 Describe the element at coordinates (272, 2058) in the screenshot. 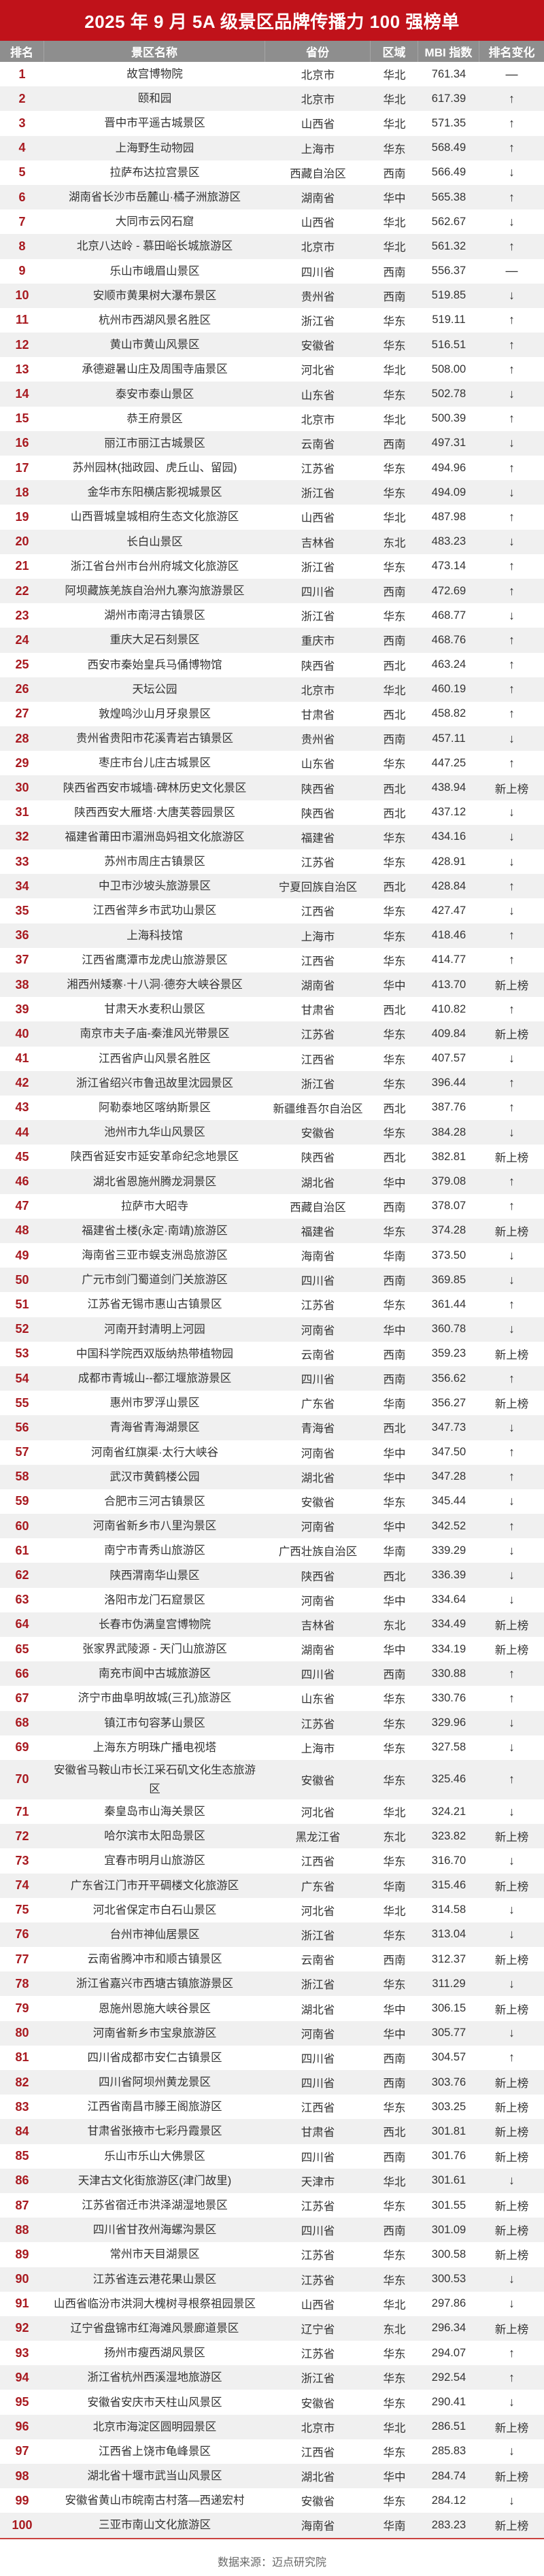

I see `table-row: 81 四川省成都市安仁古镇景区 四川省 西南 304.57 ↑` at that location.